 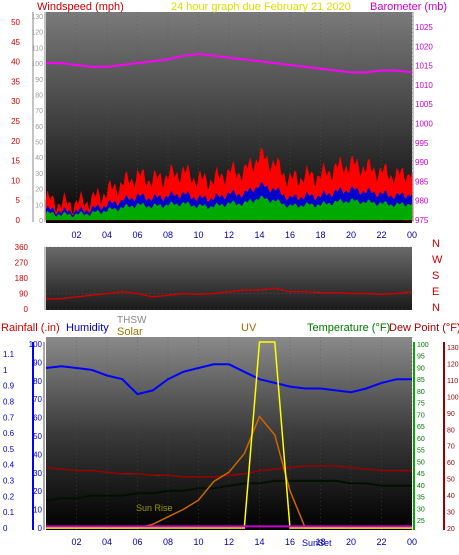 What do you see at coordinates (37, 454) in the screenshot?
I see `humidity-tick-label: 40` at bounding box center [37, 454].